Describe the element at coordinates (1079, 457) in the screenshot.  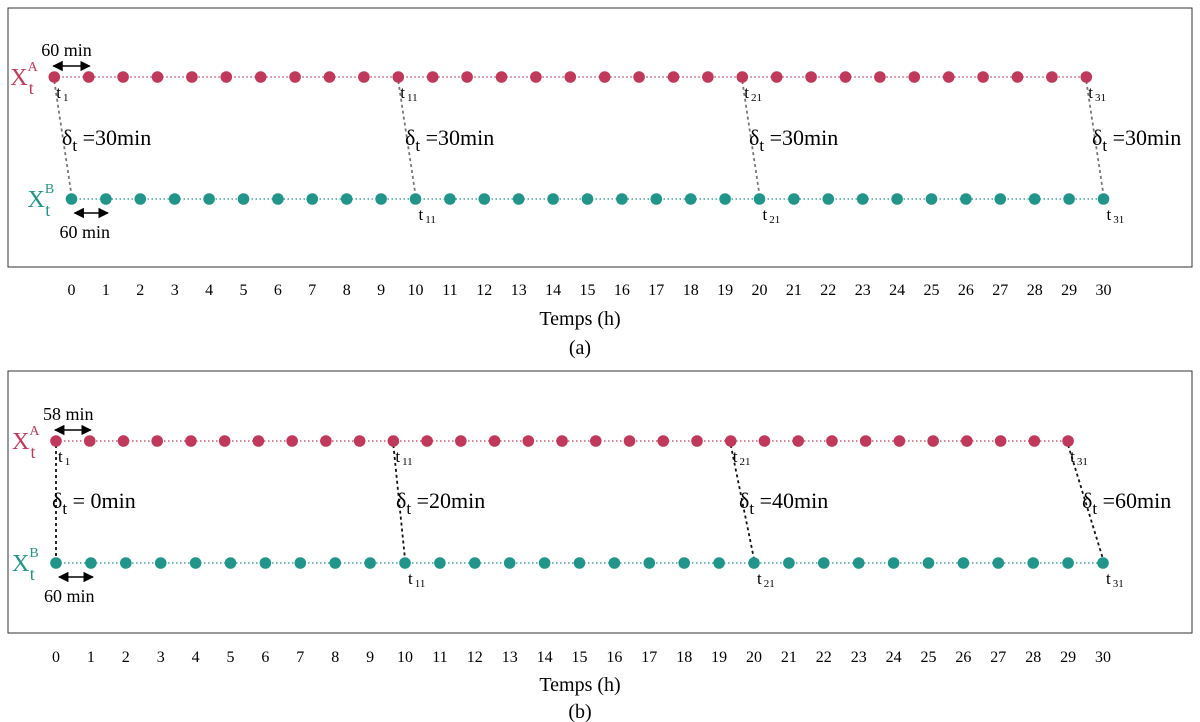
I see `a-index-label: t 31` at that location.